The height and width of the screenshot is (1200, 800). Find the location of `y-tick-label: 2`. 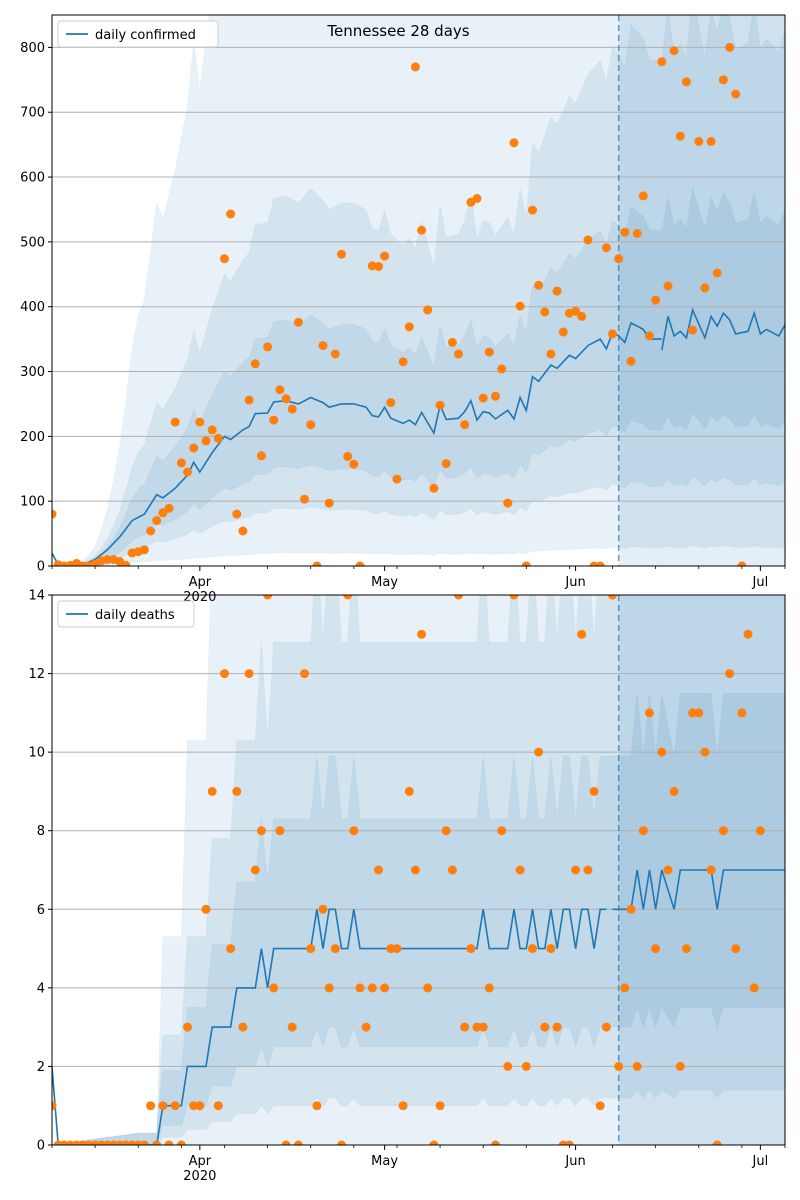

y-tick-label: 2 is located at coordinates (41, 1067).